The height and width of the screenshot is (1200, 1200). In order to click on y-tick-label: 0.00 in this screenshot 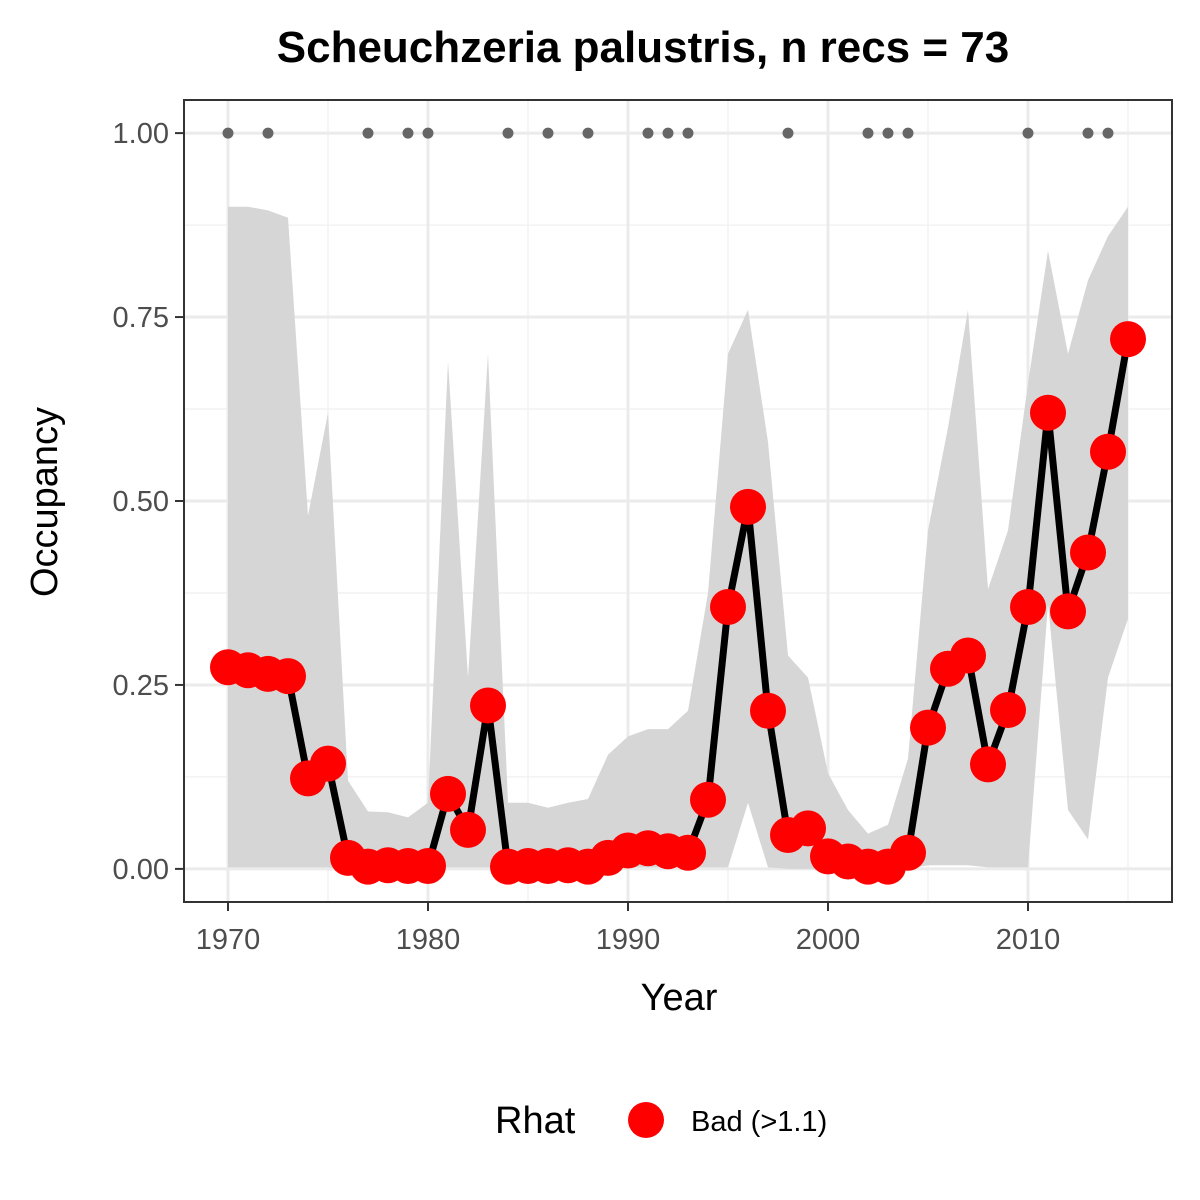, I will do `click(141, 870)`.